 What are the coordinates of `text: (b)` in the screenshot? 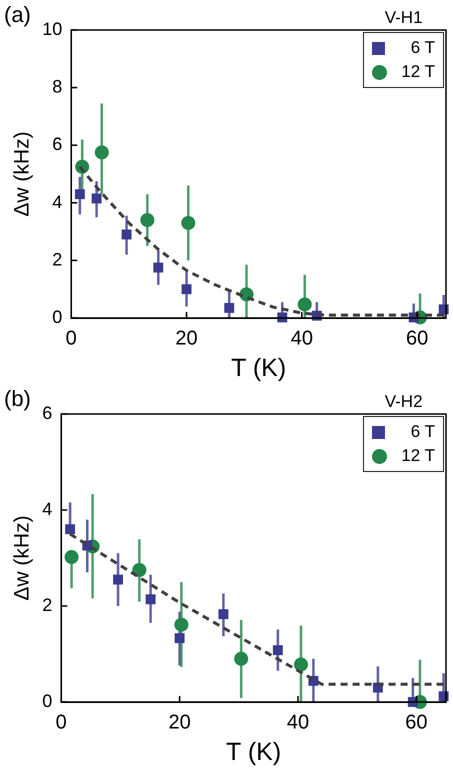 It's located at (17, 399).